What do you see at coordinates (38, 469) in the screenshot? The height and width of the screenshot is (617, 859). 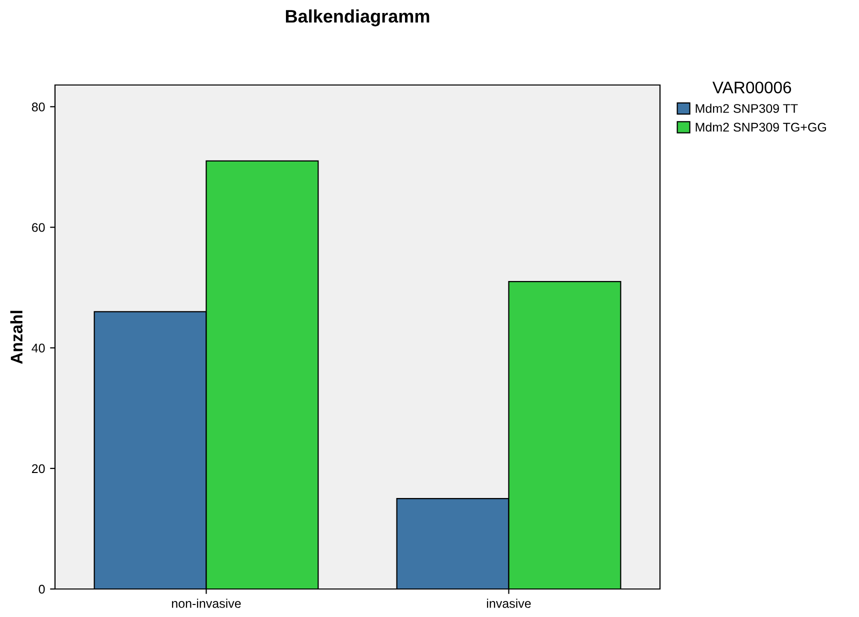 I see `y-tick-label: 20` at bounding box center [38, 469].